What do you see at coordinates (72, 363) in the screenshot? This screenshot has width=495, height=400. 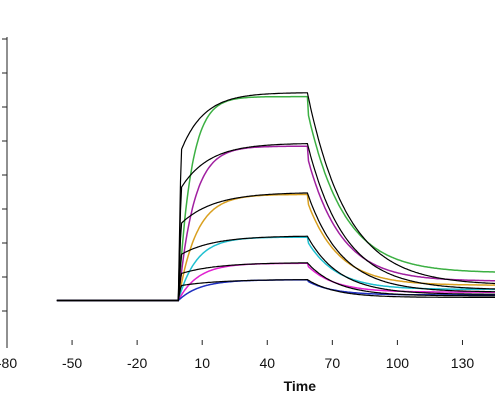 I see `x-tick-label: -50` at bounding box center [72, 363].